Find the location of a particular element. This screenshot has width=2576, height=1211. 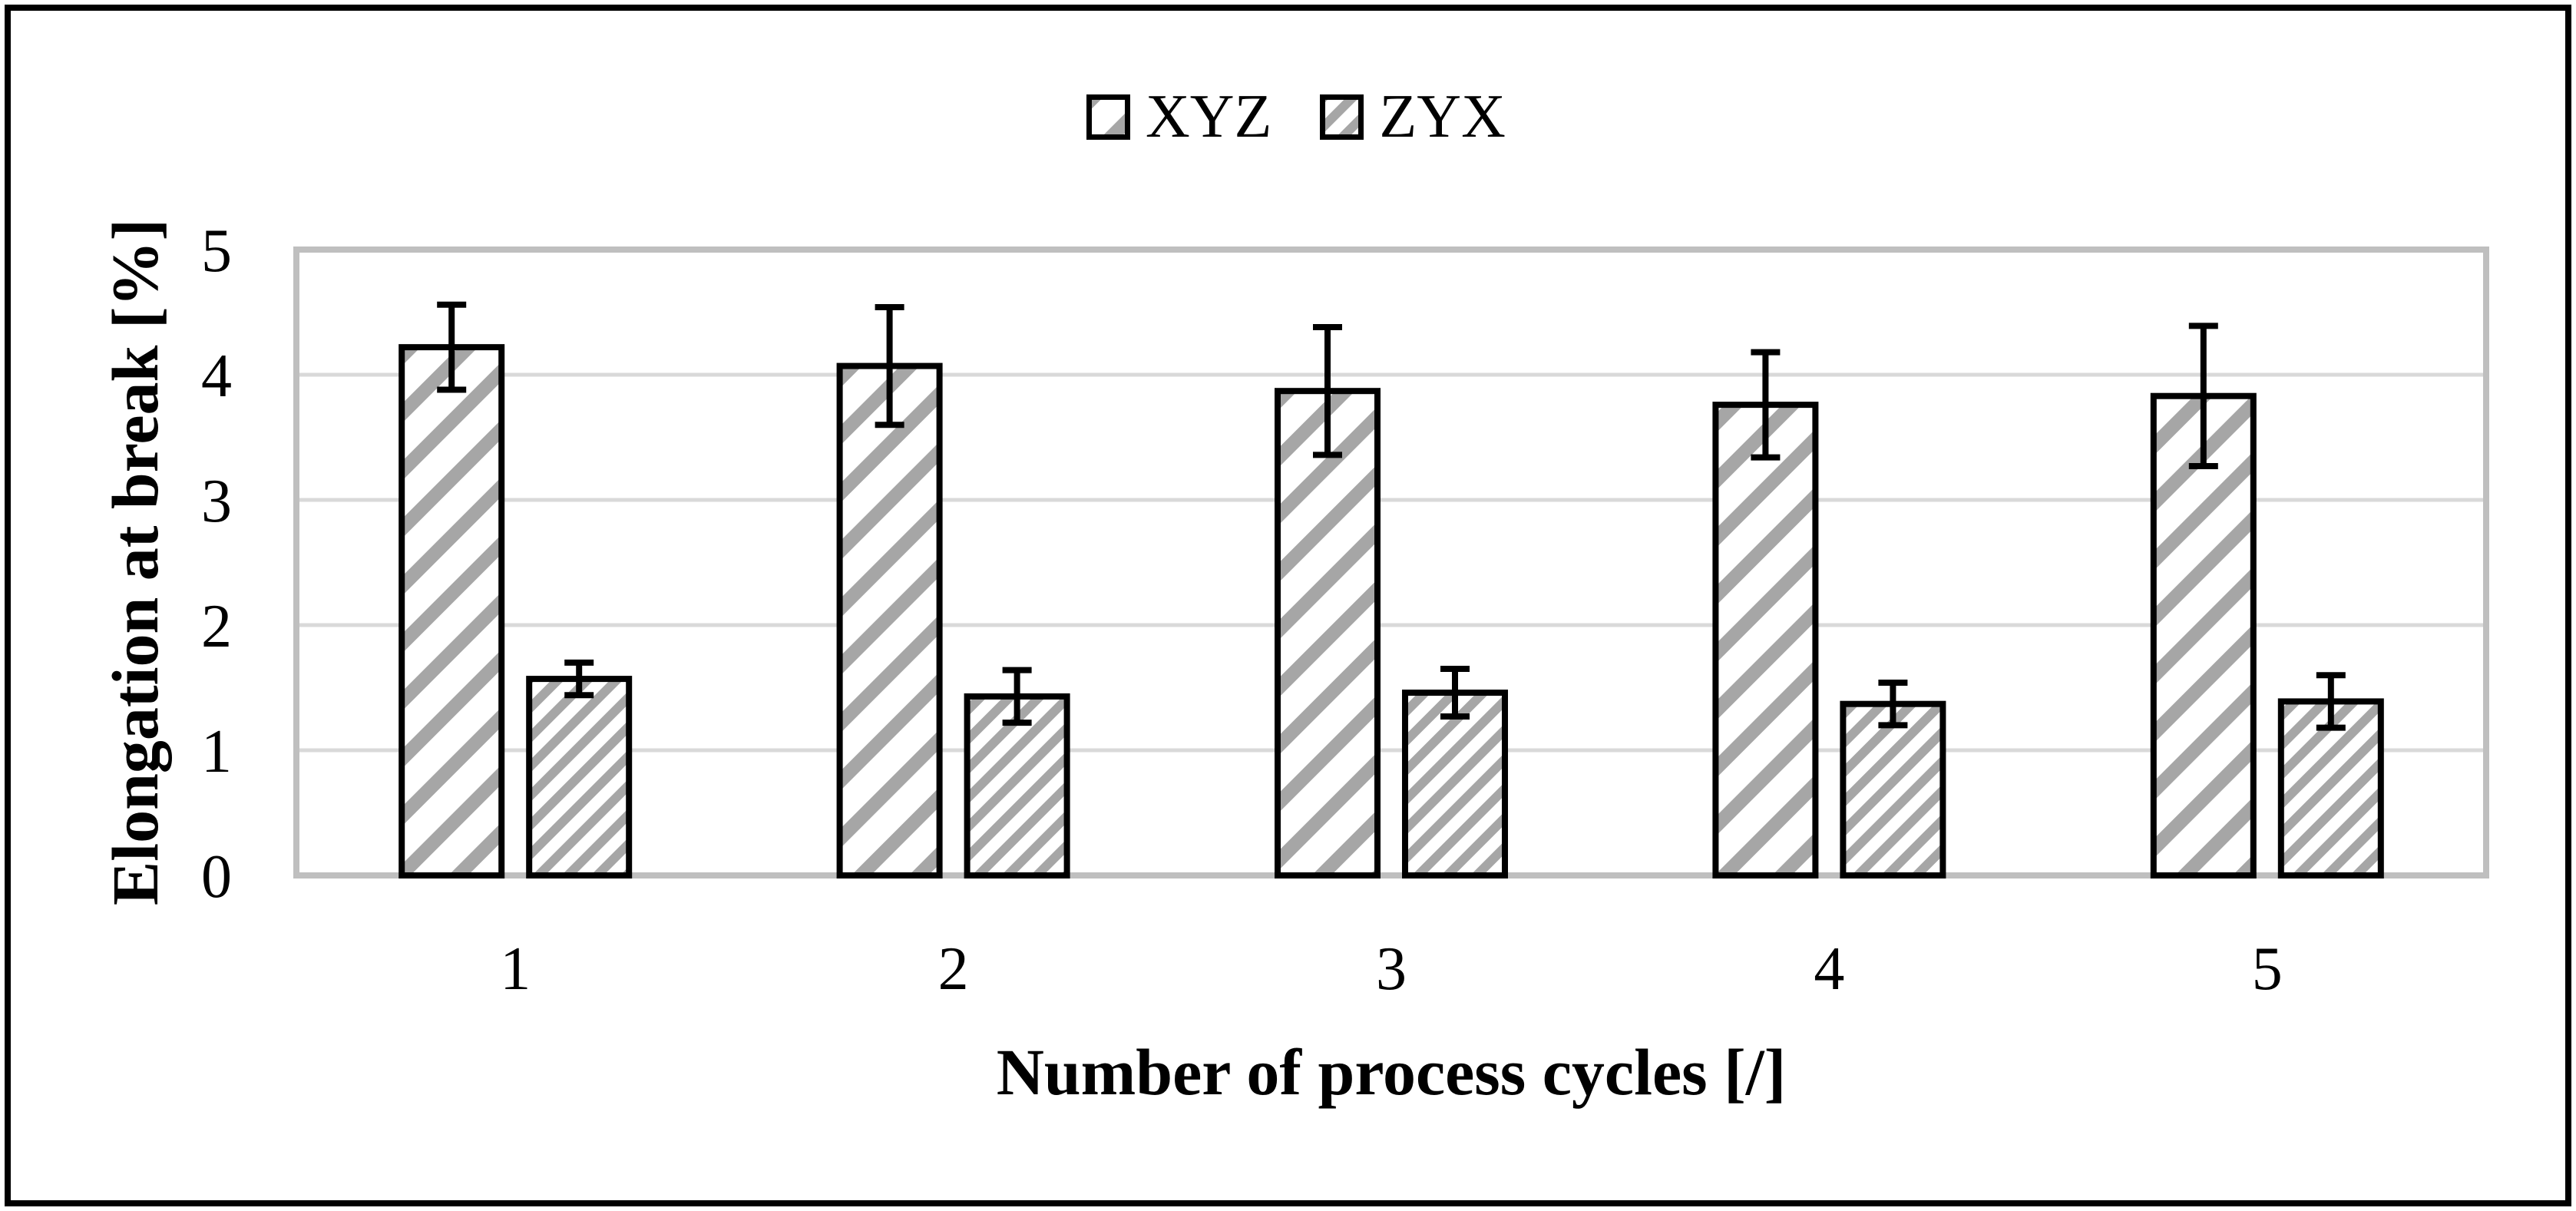

x-tick-label: 5 is located at coordinates (2267, 969).